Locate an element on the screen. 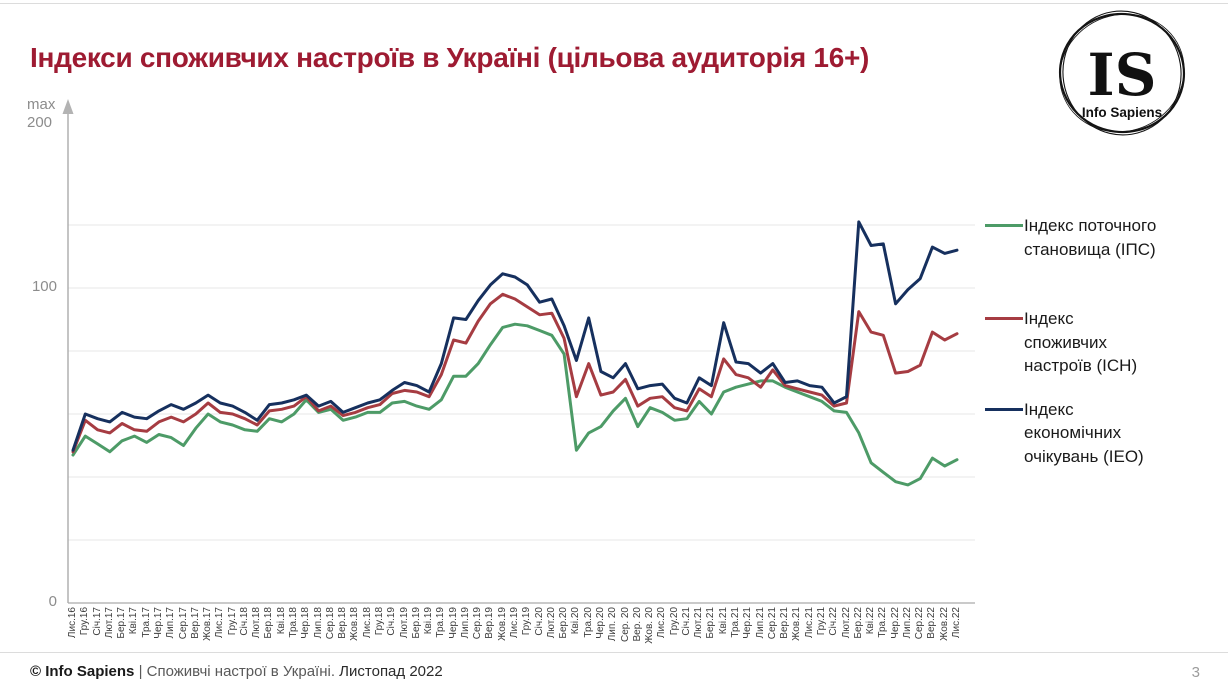 Image resolution: width=1228 pixels, height=694 pixels. x-tick-label: Січ.18 is located at coordinates (244, 621).